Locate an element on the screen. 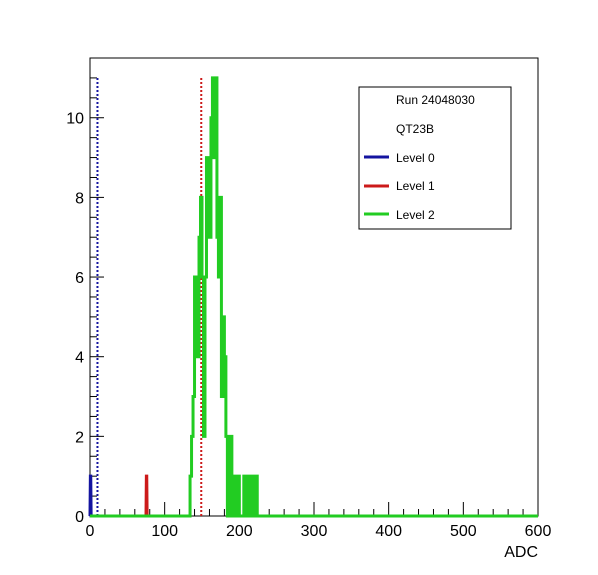 The height and width of the screenshot is (575, 598). legend-run-label: Run 24048030 is located at coordinates (435, 100).